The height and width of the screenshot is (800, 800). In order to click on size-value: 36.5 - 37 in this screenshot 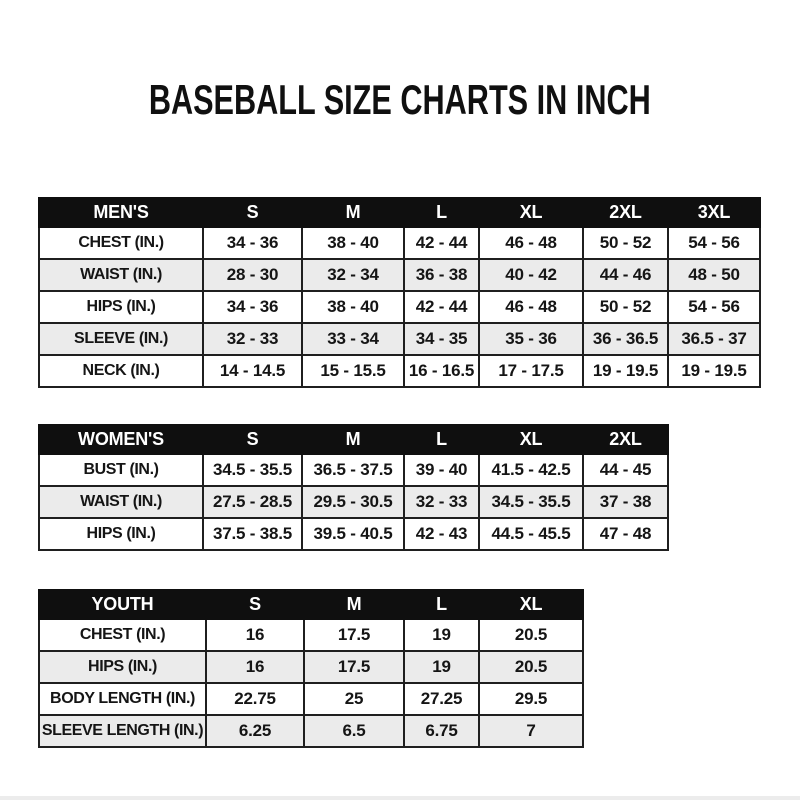, I will do `click(714, 339)`.